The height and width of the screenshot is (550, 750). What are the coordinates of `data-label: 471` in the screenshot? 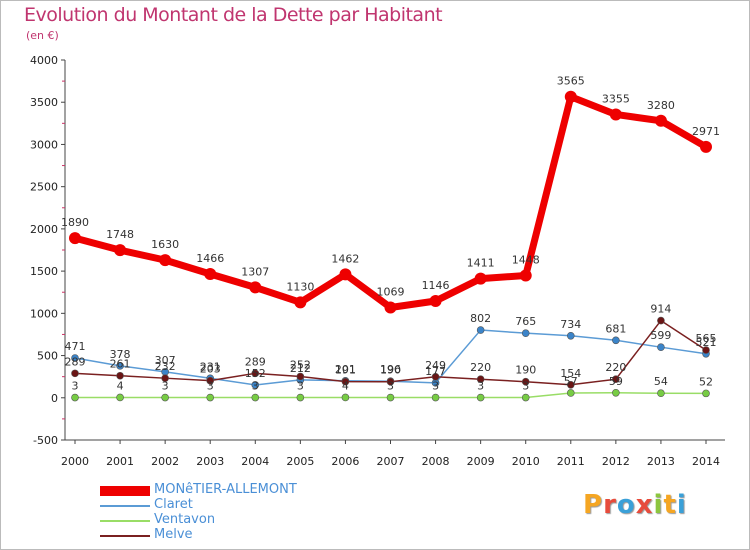 It's located at (75, 346).